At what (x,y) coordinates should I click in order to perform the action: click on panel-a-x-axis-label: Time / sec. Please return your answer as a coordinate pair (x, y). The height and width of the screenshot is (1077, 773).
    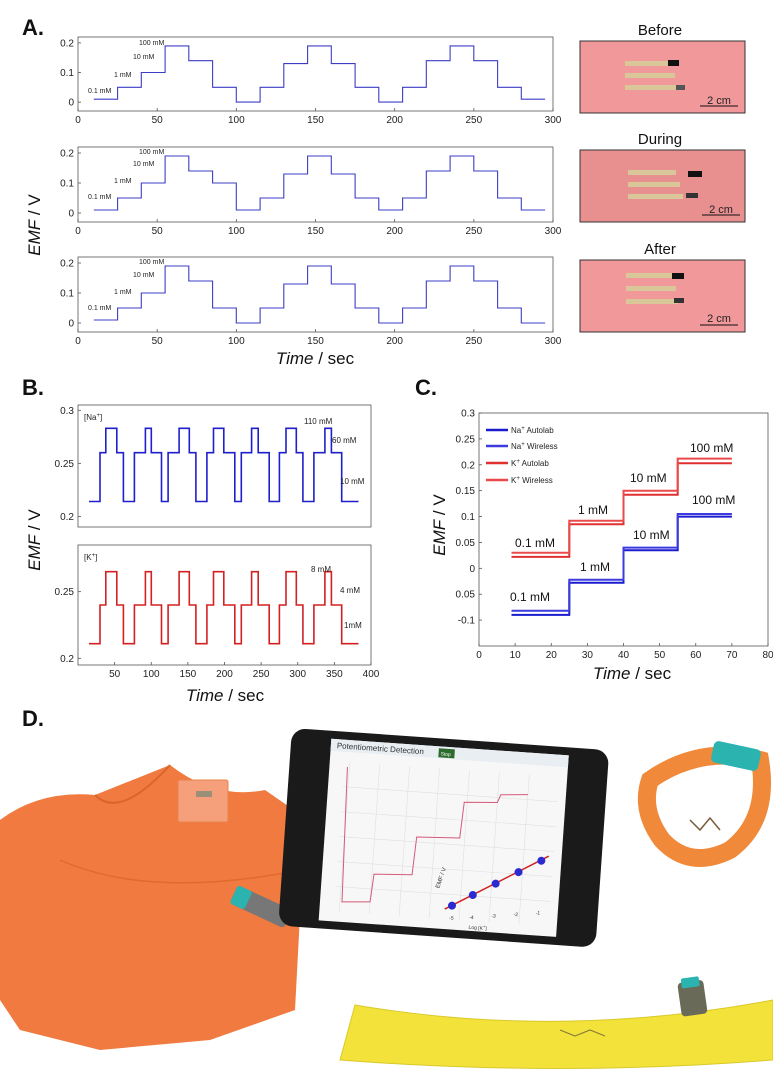
    Looking at the image, I should click on (315, 358).